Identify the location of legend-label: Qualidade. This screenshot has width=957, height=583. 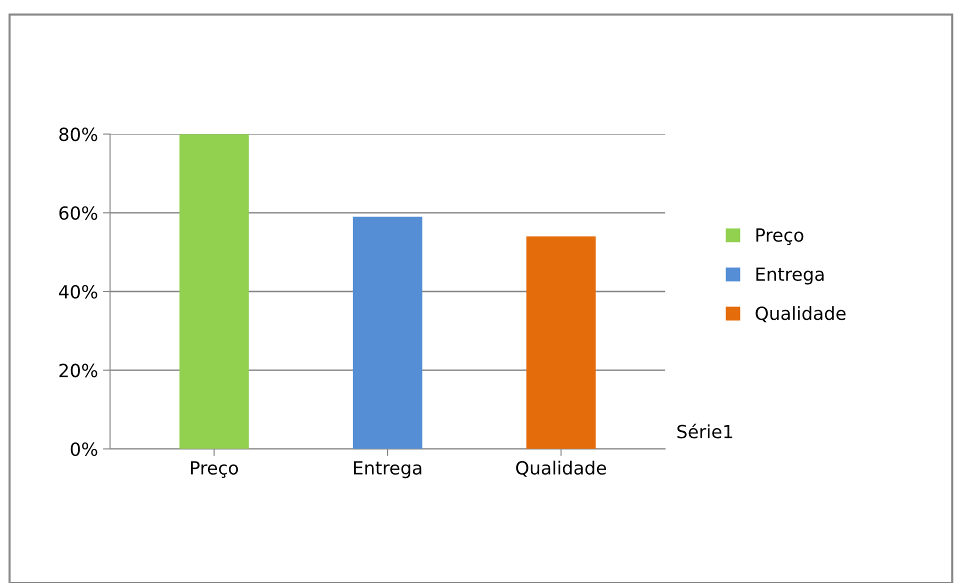
(801, 314).